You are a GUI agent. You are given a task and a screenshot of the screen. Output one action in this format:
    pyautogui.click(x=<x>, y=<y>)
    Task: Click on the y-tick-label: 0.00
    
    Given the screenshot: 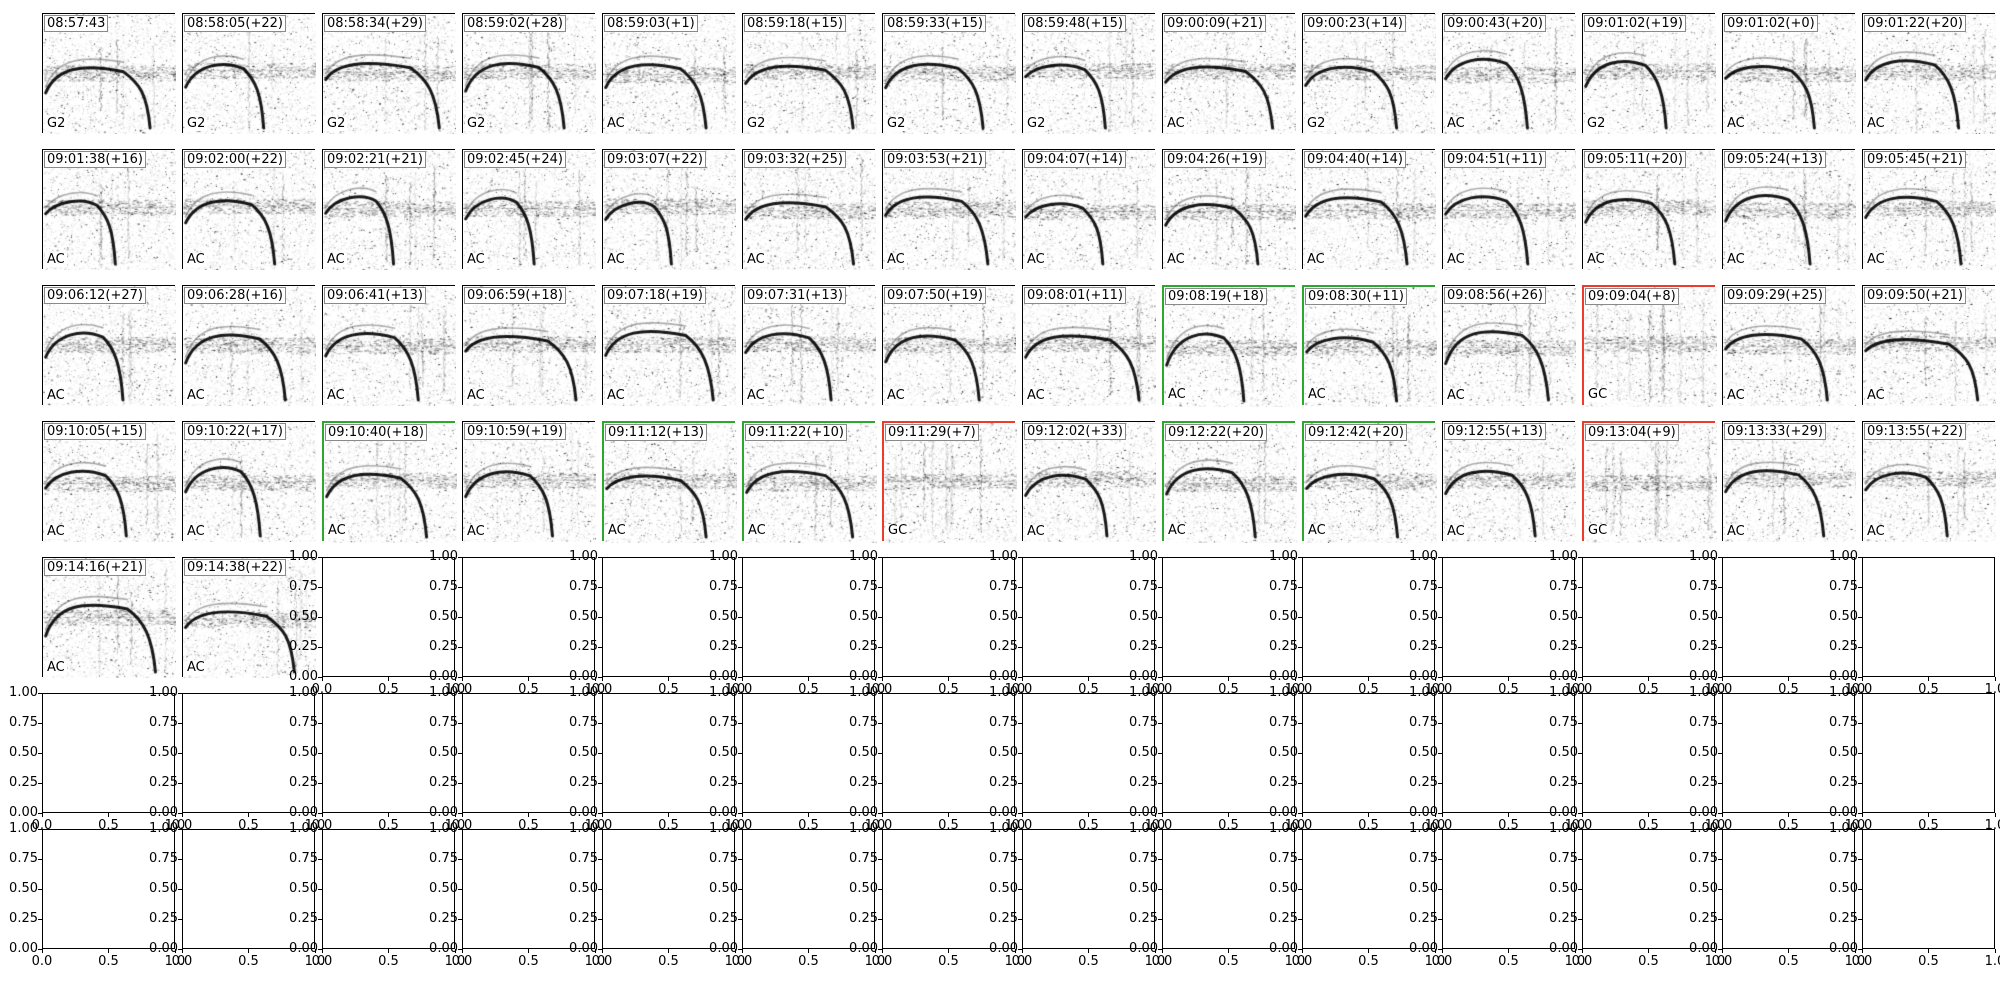 What is the action you would take?
    pyautogui.click(x=1003, y=812)
    